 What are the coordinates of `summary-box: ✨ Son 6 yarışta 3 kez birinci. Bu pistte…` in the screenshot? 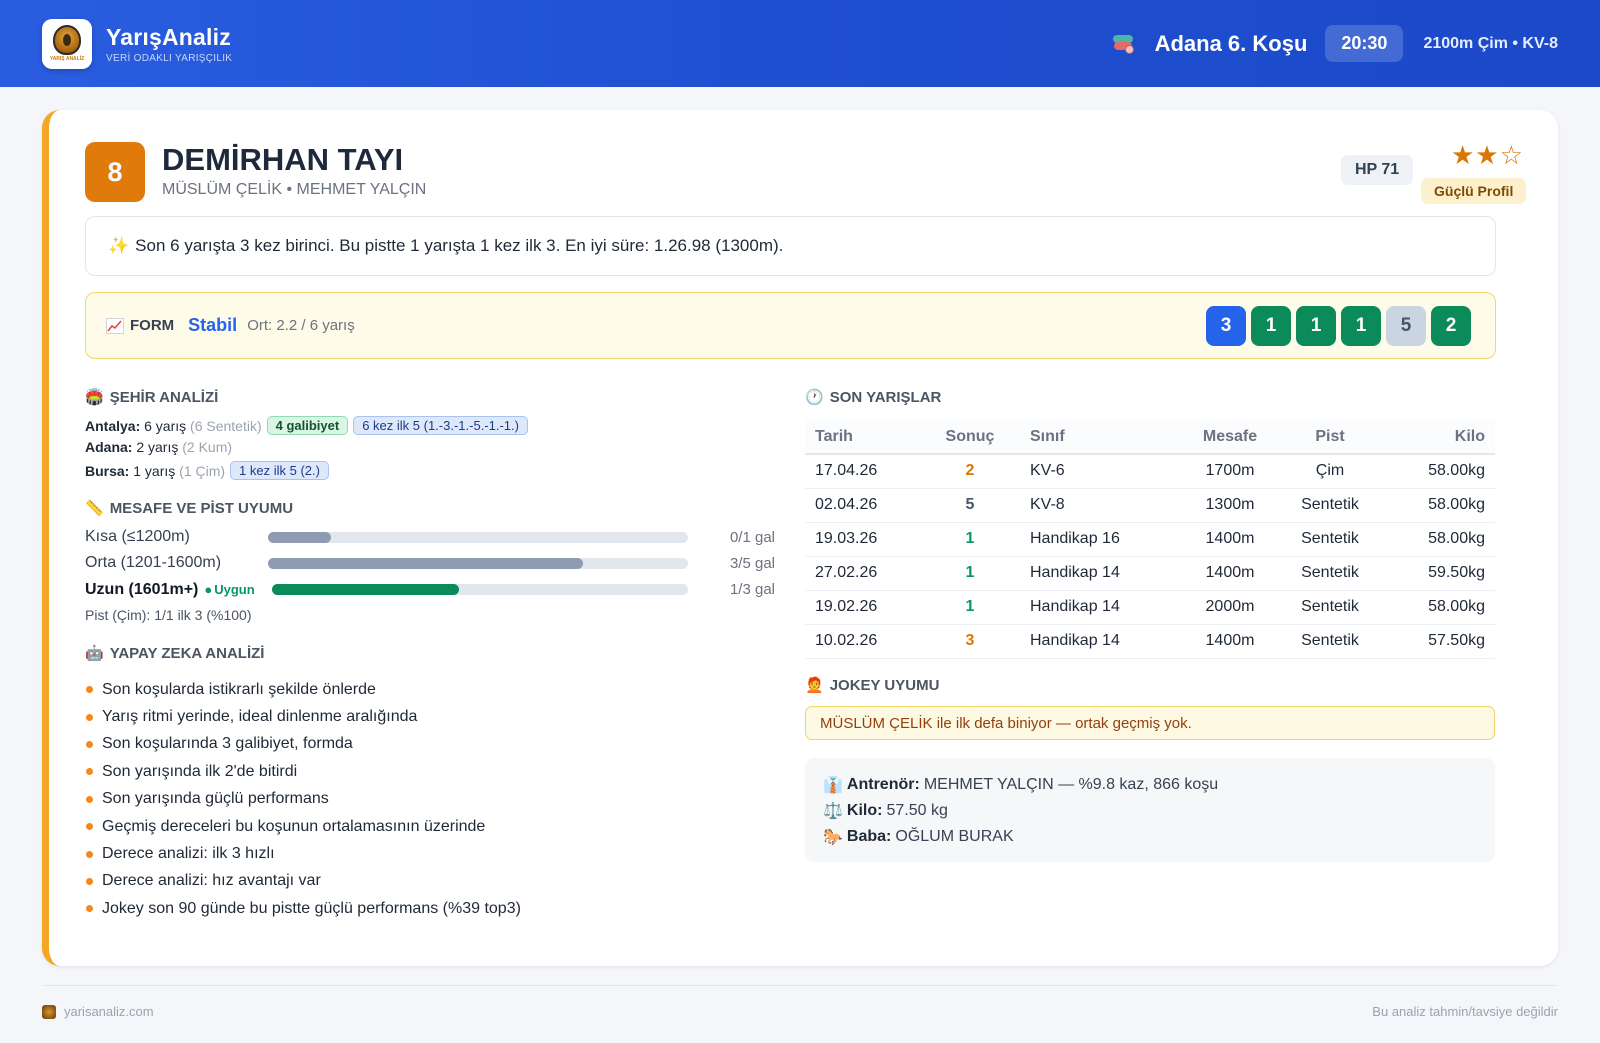 It's located at (790, 246).